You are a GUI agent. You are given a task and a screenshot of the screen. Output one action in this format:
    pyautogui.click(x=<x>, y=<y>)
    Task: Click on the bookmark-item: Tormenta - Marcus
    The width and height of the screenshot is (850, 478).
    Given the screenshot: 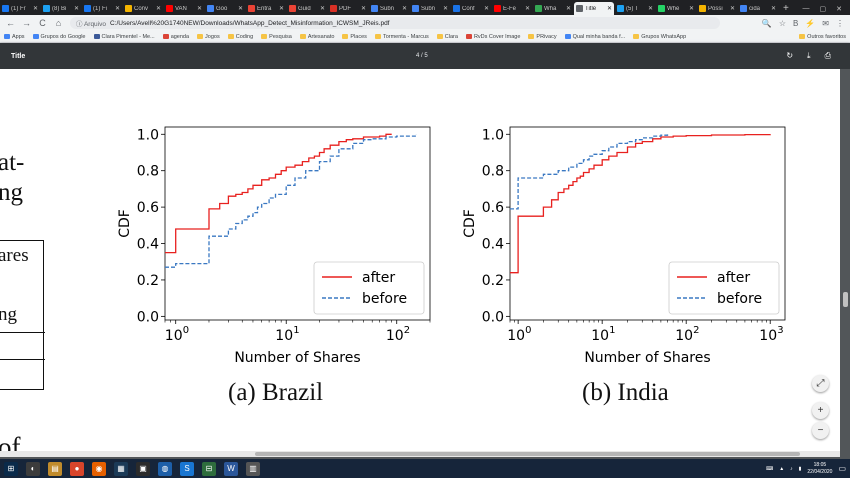 What is the action you would take?
    pyautogui.click(x=401, y=37)
    